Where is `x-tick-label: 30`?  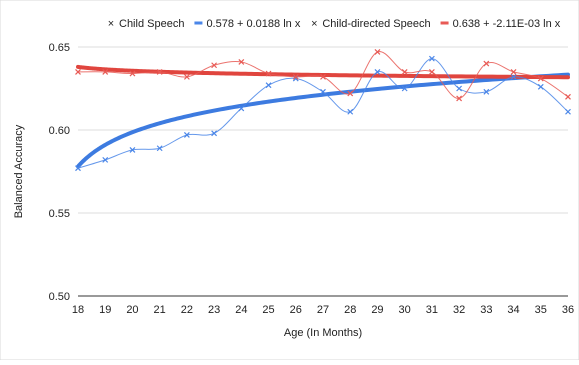 x-tick-label: 30 is located at coordinates (405, 310).